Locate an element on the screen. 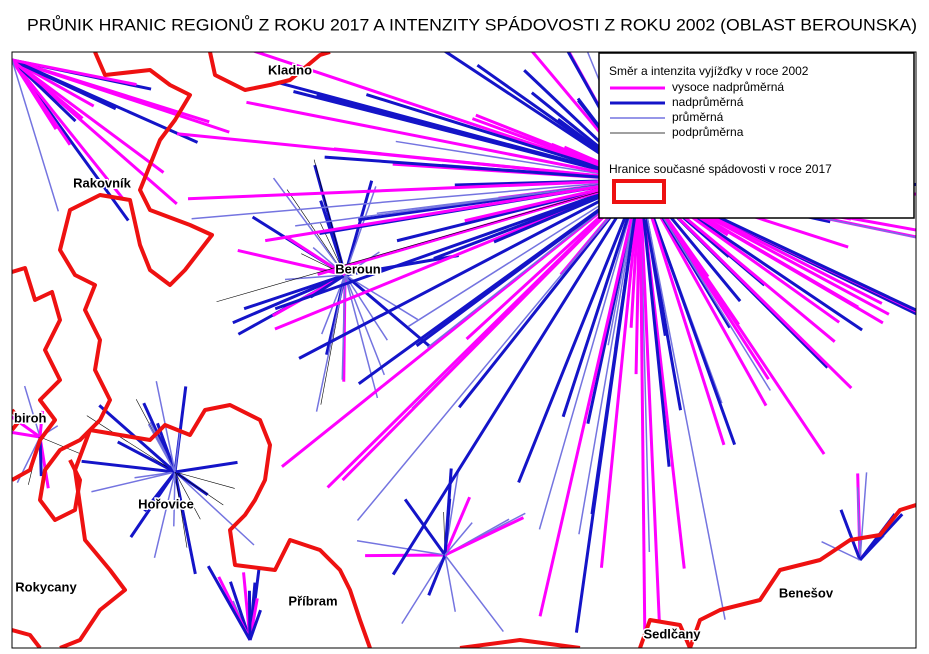 The height and width of the screenshot is (654, 929). legend-item: podprůměrna is located at coordinates (708, 132).